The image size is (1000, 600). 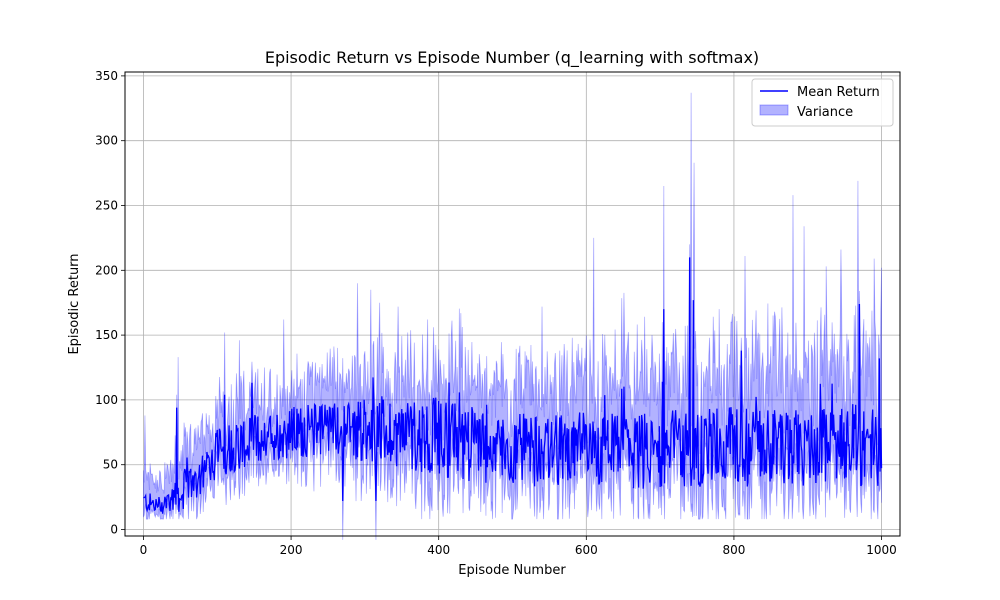 I want to click on legend-label-mean-return: Mean Return, so click(x=838, y=92).